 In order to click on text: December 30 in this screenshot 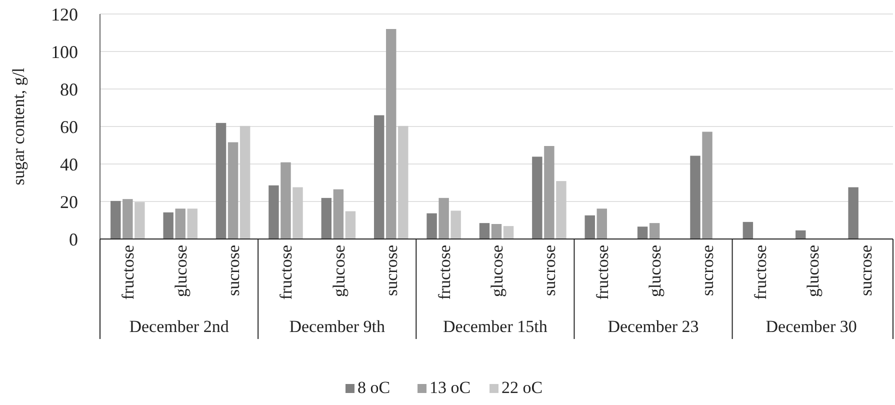, I will do `click(811, 326)`.